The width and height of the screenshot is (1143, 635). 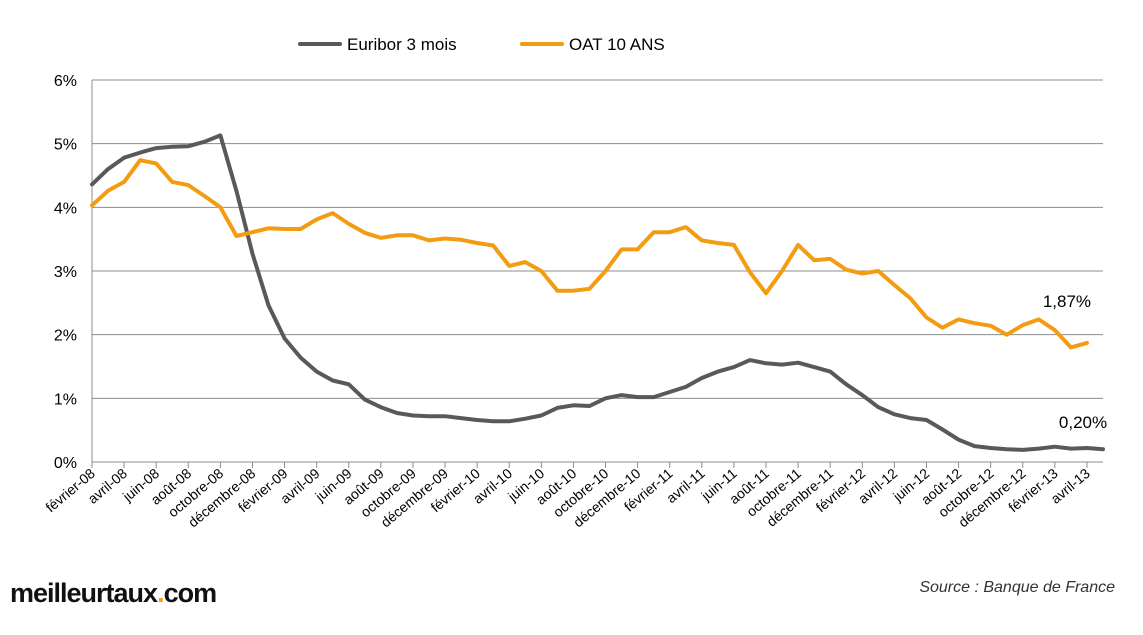 What do you see at coordinates (65, 208) in the screenshot?
I see `y-tick-label: 4%` at bounding box center [65, 208].